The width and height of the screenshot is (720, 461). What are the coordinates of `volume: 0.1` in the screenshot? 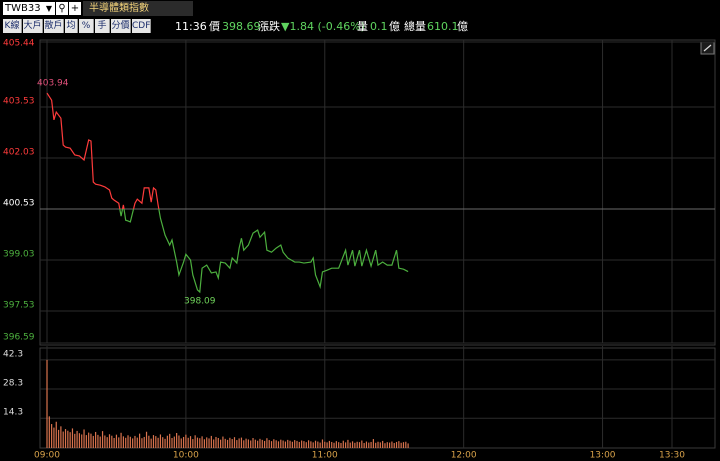 It's located at (379, 26).